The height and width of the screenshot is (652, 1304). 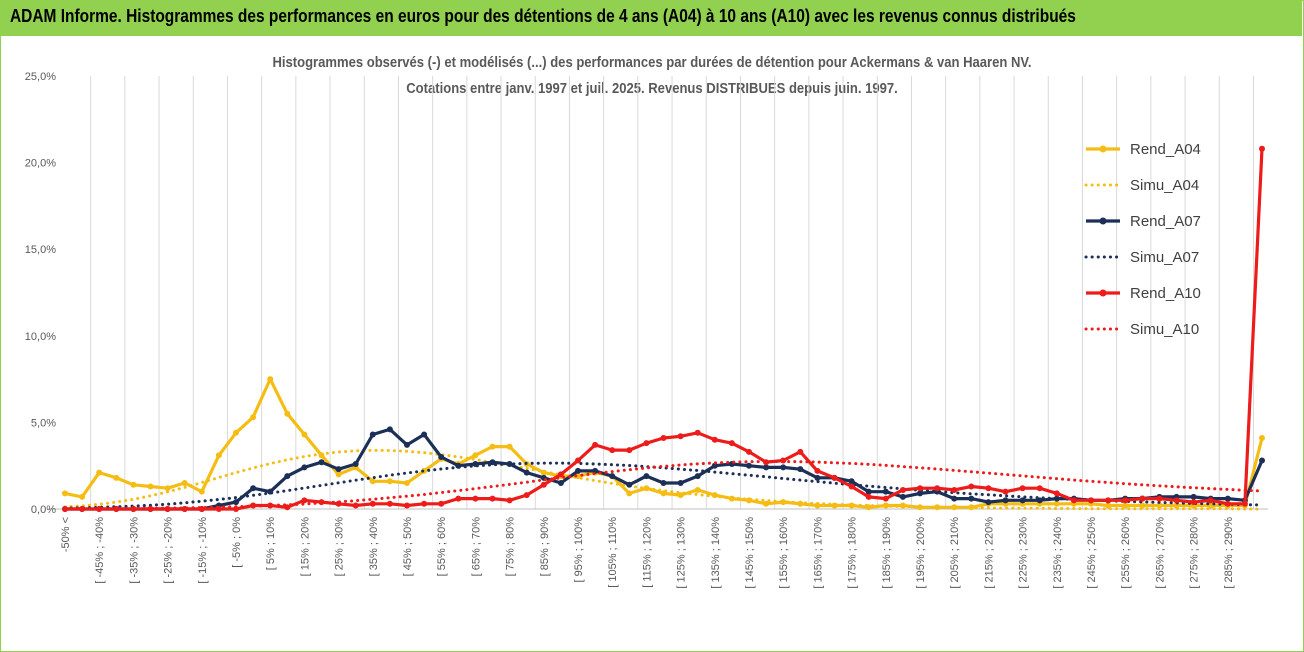 I want to click on x-tick-label: [ 5% ; 10%, so click(x=271, y=543).